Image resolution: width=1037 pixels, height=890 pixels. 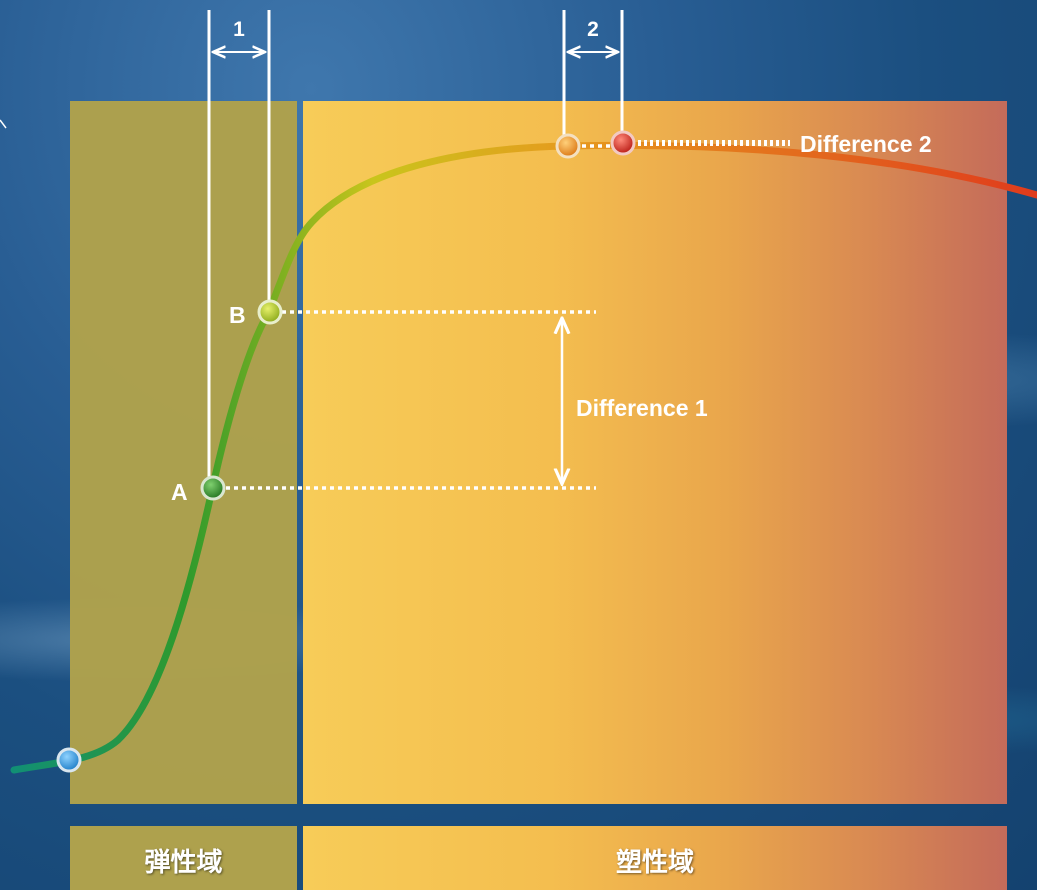 What do you see at coordinates (3, 124) in the screenshot?
I see `corner-mark` at bounding box center [3, 124].